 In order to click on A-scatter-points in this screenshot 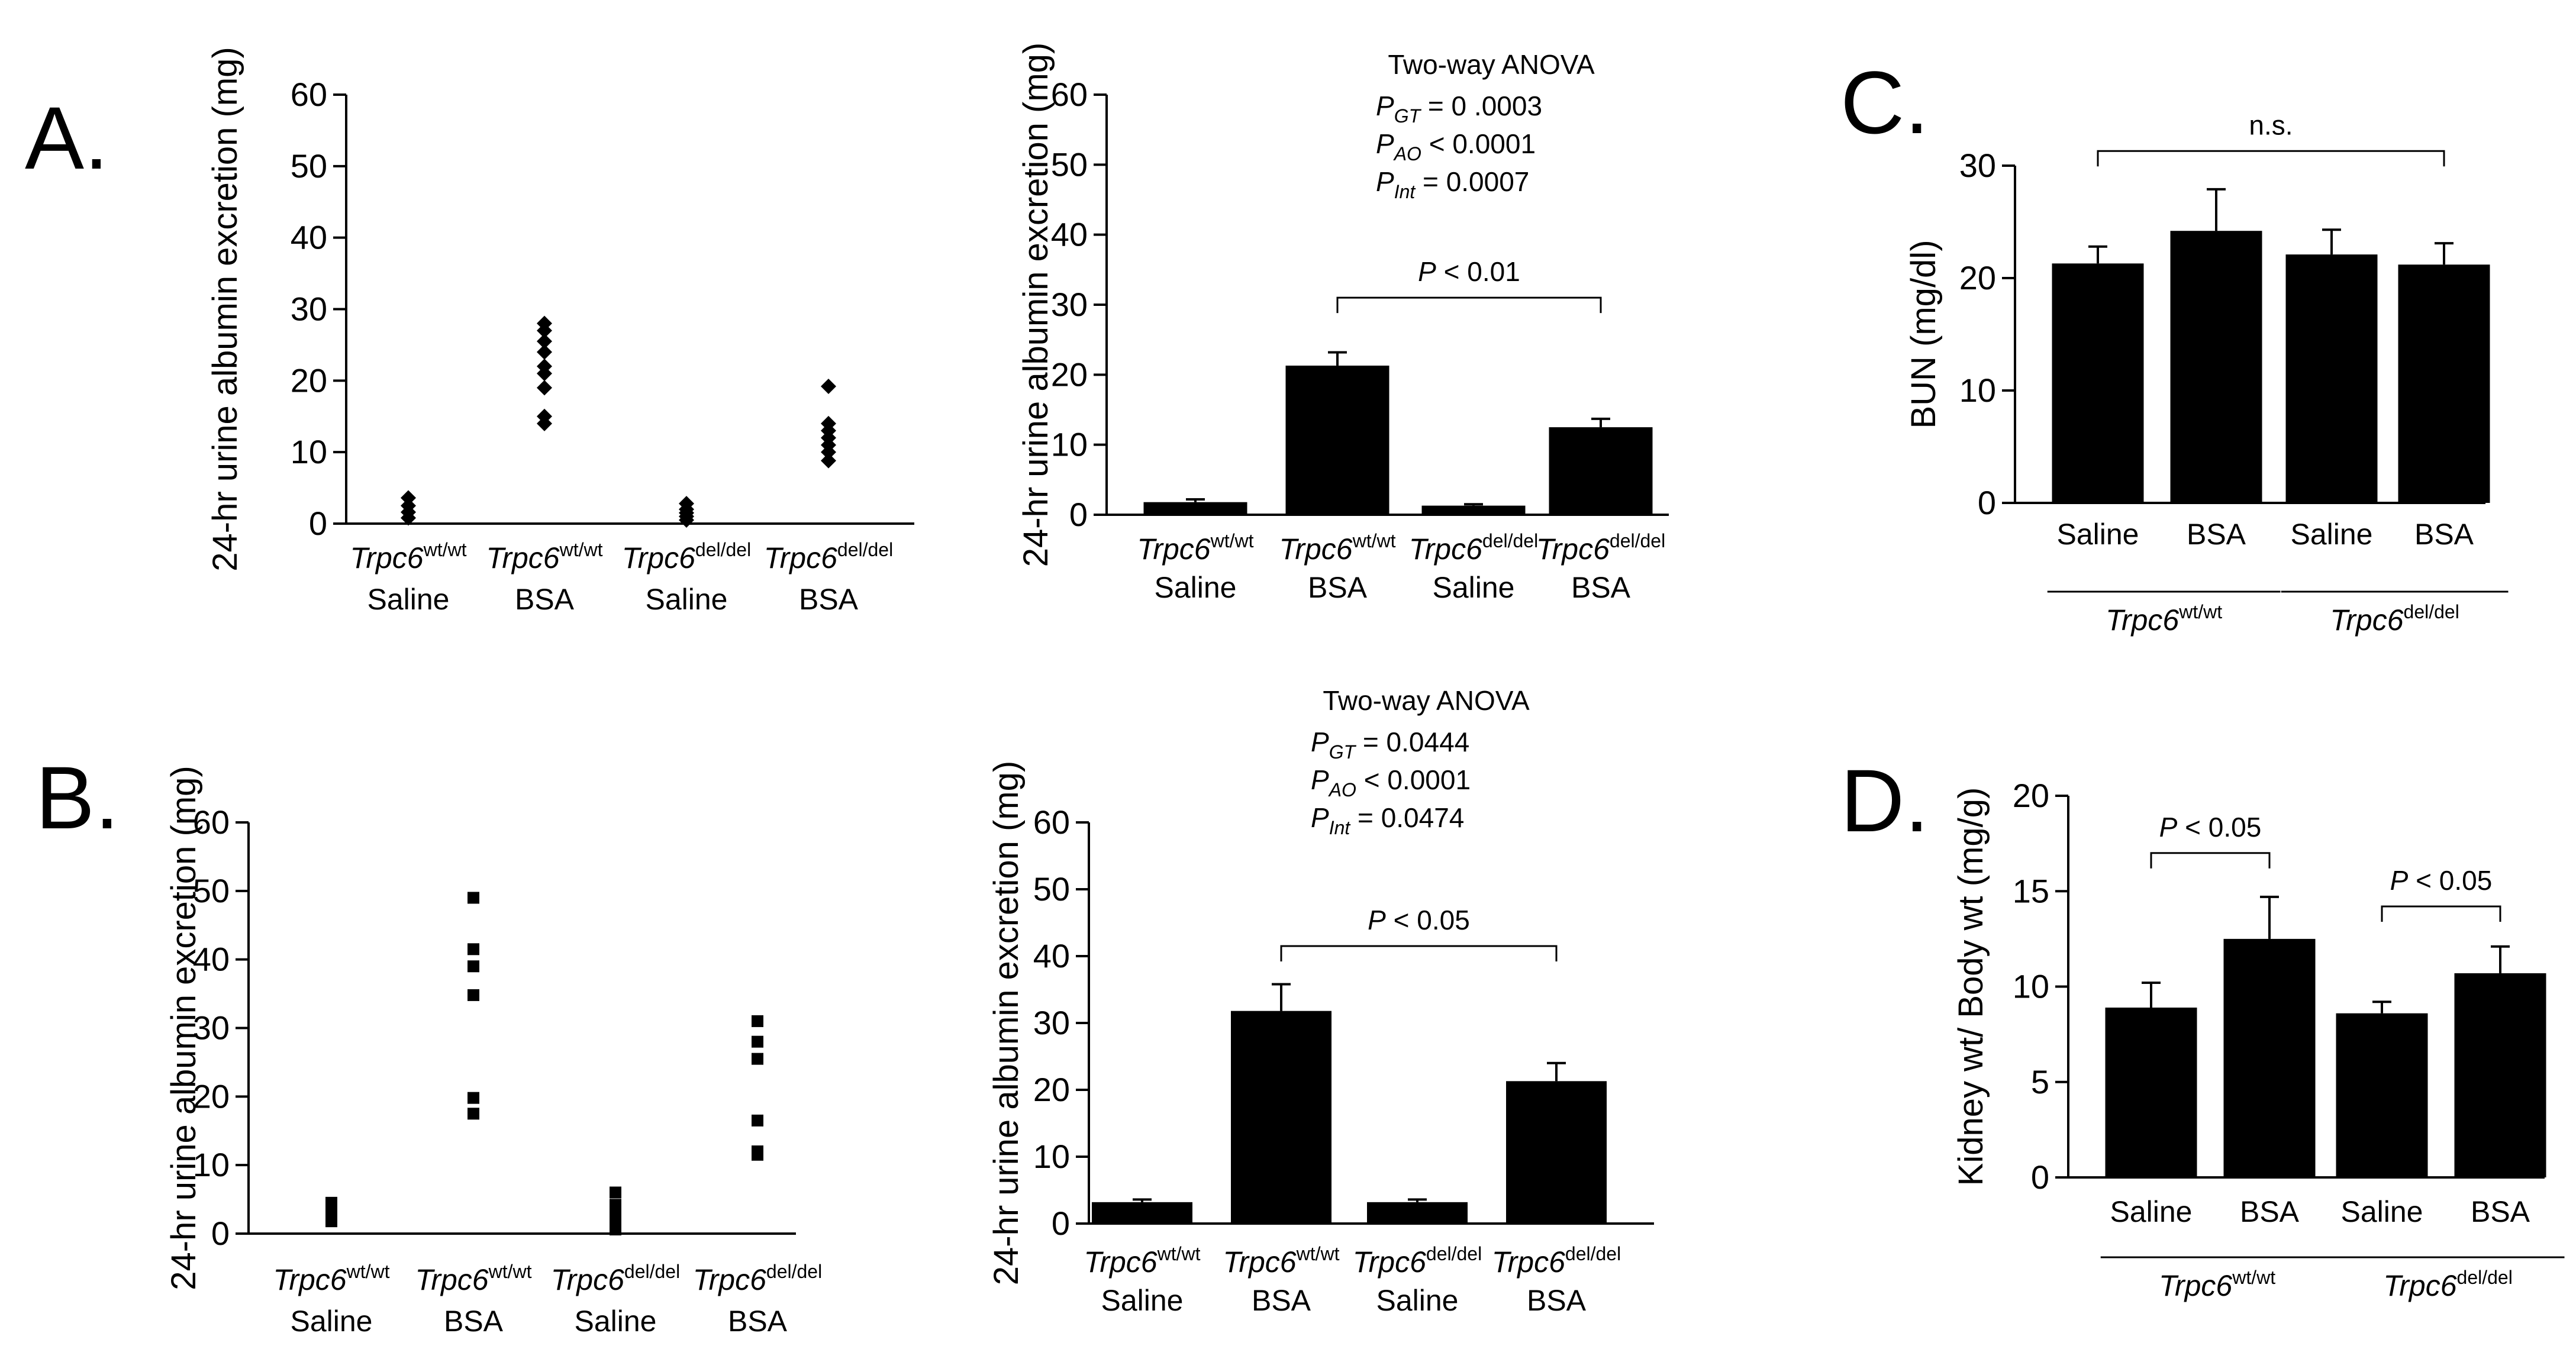, I will do `click(618, 422)`.